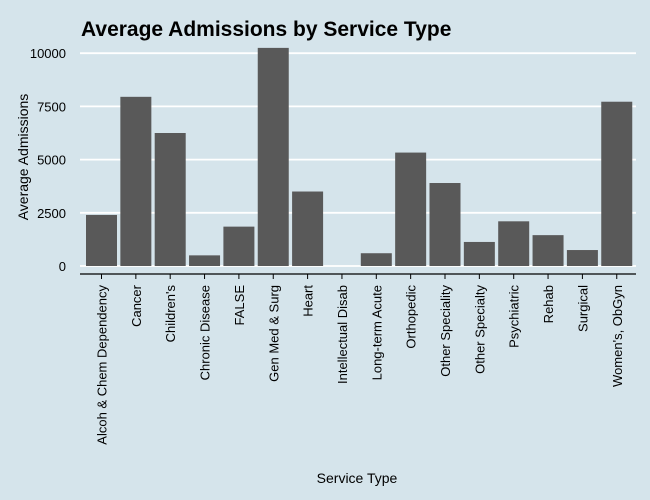 Image resolution: width=650 pixels, height=500 pixels. I want to click on x-tick-label: Women's, ObGyn, so click(617, 336).